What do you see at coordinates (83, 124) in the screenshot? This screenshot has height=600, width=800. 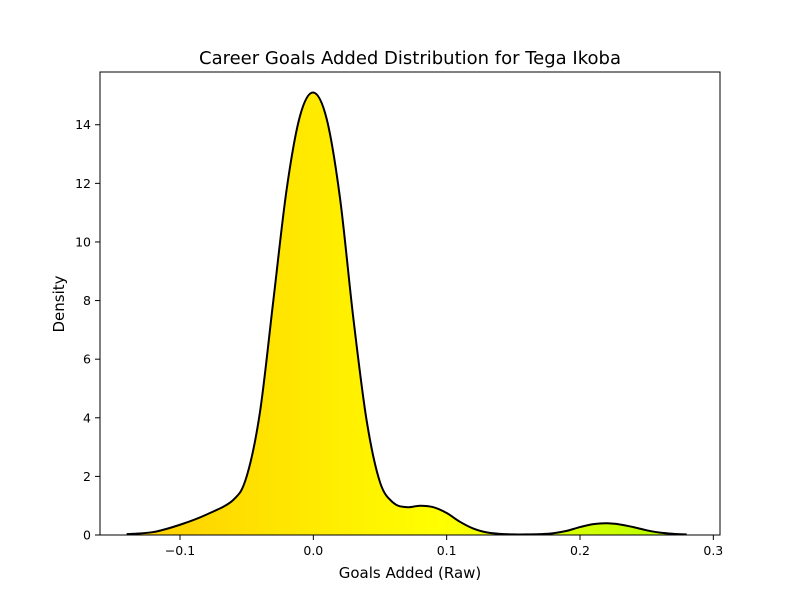 I see `y-tick-label: 14` at bounding box center [83, 124].